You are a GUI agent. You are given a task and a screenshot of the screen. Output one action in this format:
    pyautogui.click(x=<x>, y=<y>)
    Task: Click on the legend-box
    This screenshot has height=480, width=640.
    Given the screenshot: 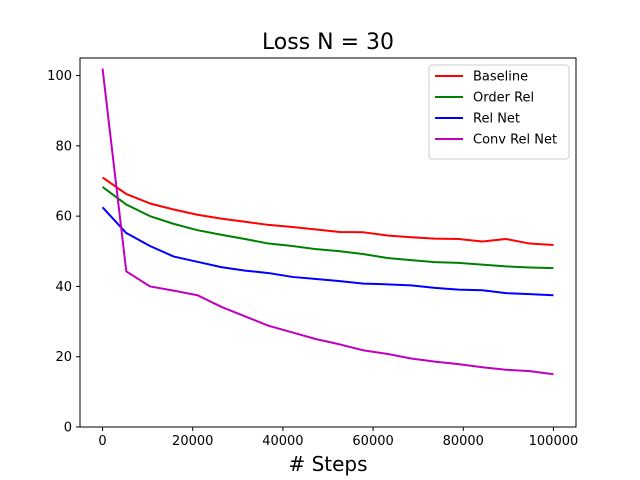 What is the action you would take?
    pyautogui.click(x=499, y=112)
    